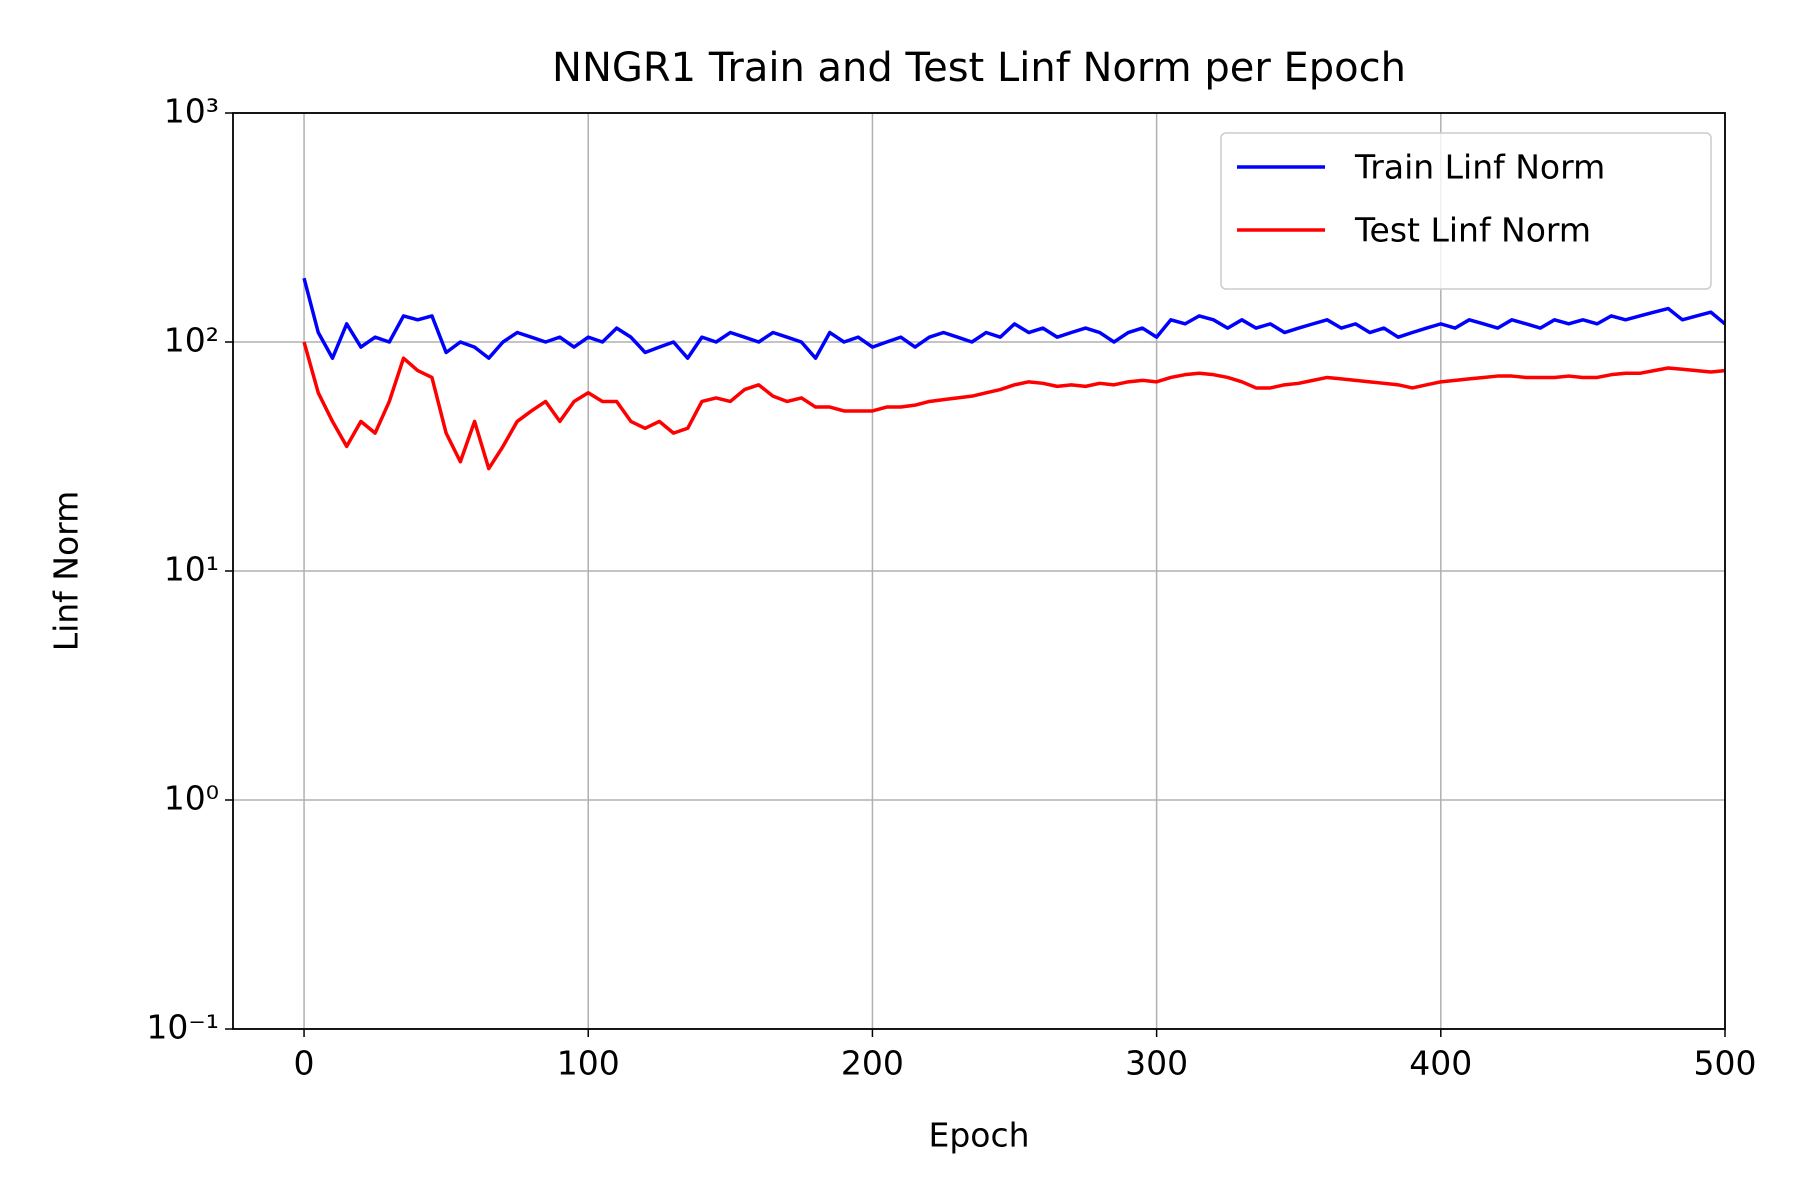 The width and height of the screenshot is (1800, 1200). I want to click on y-tick-label: 10¹, so click(191, 569).